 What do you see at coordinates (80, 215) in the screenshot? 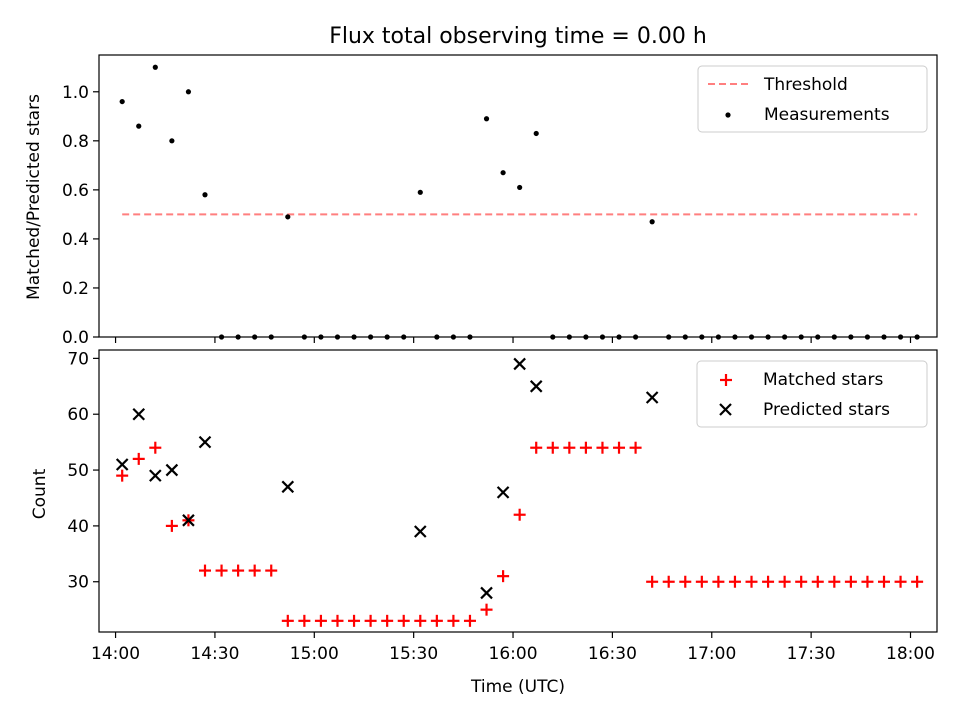
I see `top-y-ticks: 0.0 0.2 0.4 0.6 0.8 1.0` at bounding box center [80, 215].